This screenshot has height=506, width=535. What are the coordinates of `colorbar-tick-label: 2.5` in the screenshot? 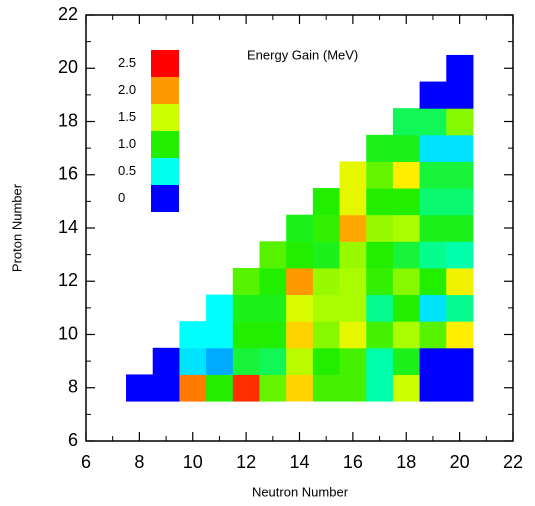 It's located at (127, 62).